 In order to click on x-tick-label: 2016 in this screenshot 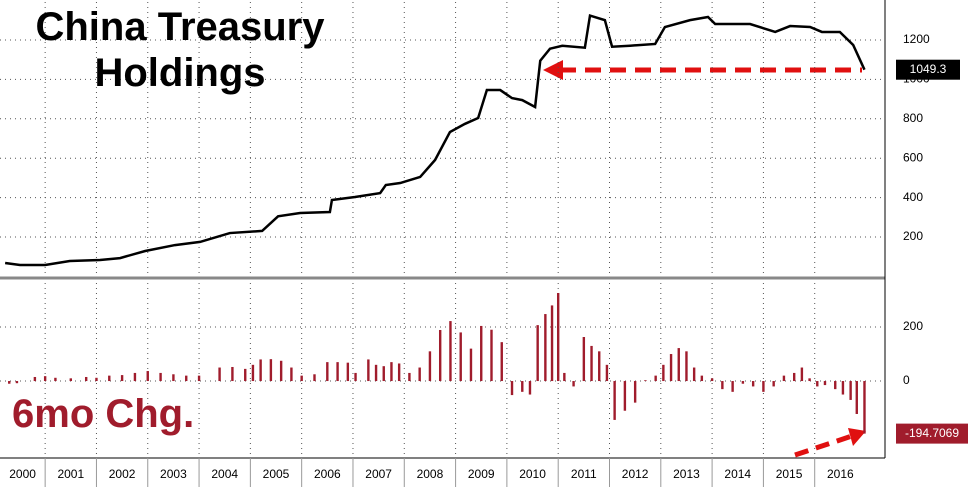, I will do `click(840, 474)`.